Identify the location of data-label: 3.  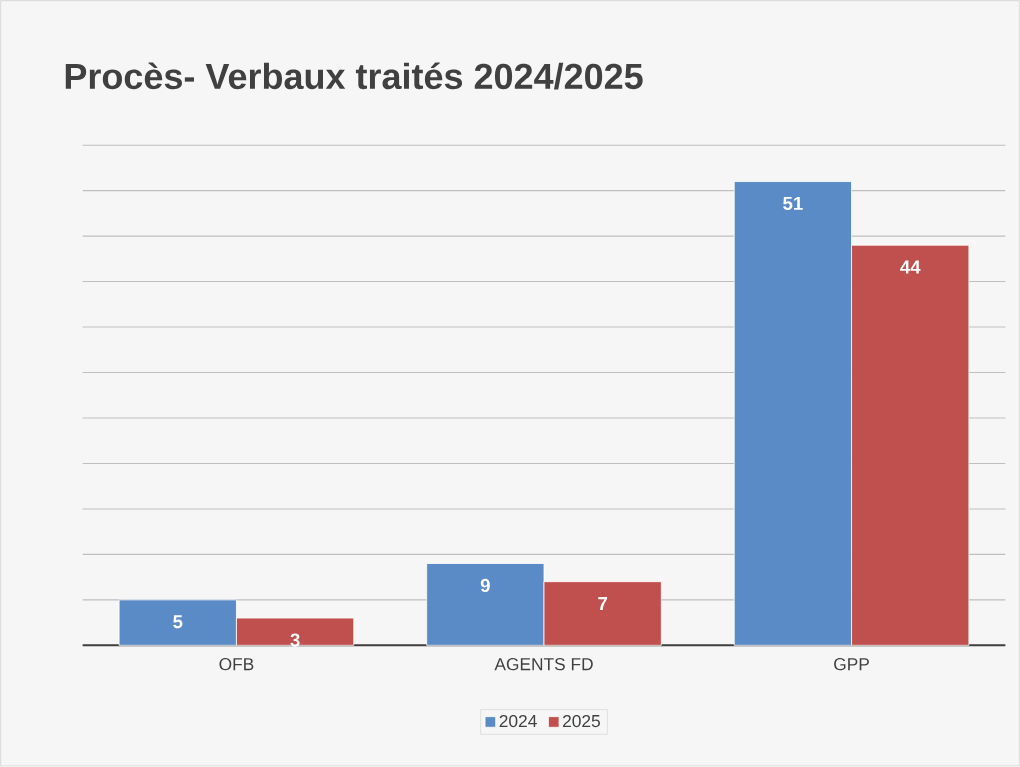
(295, 640).